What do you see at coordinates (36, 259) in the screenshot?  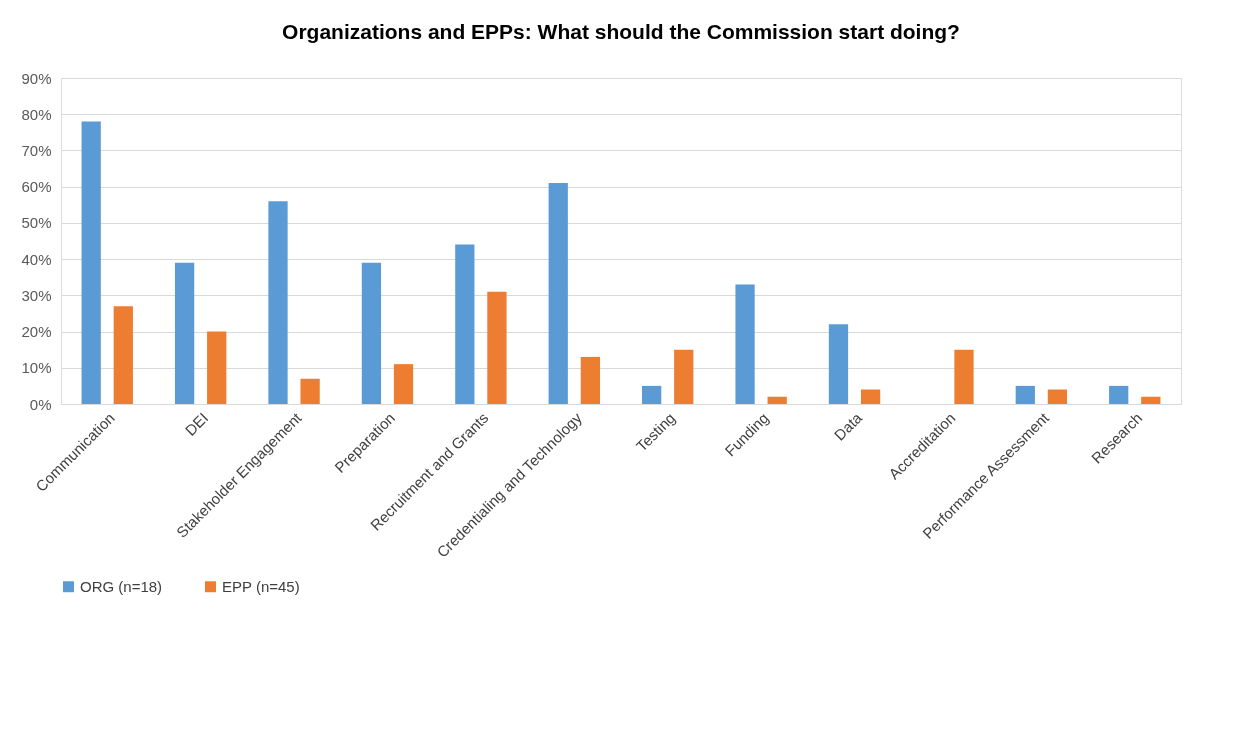 I see `y-tick-label: 40%` at bounding box center [36, 259].